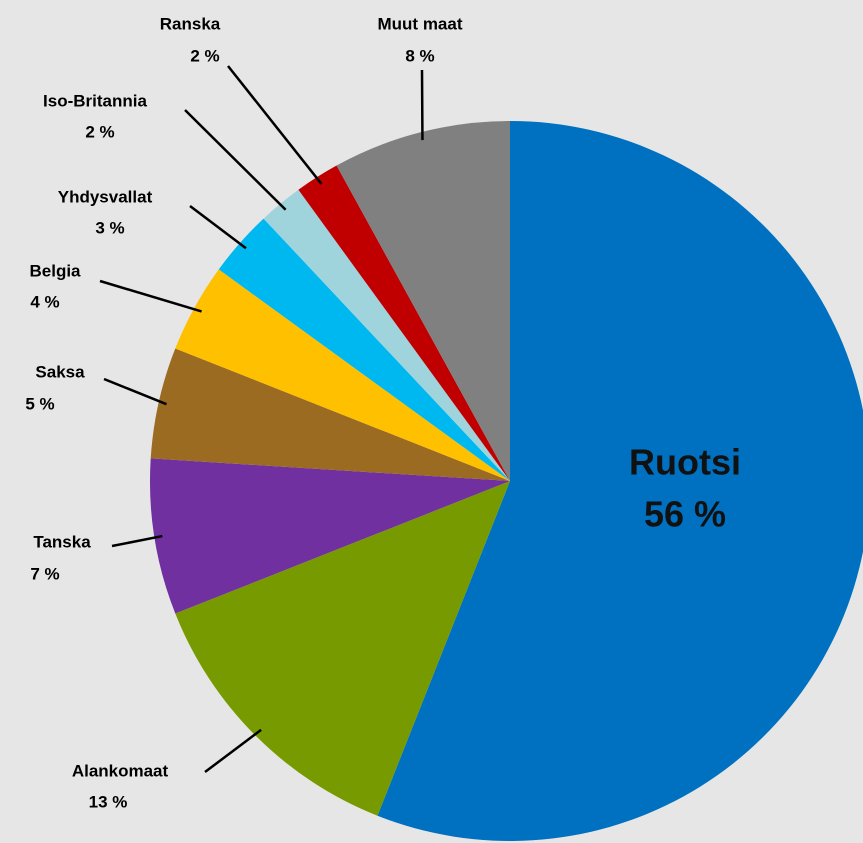  I want to click on slice-value-label: 4 %, so click(44, 301).